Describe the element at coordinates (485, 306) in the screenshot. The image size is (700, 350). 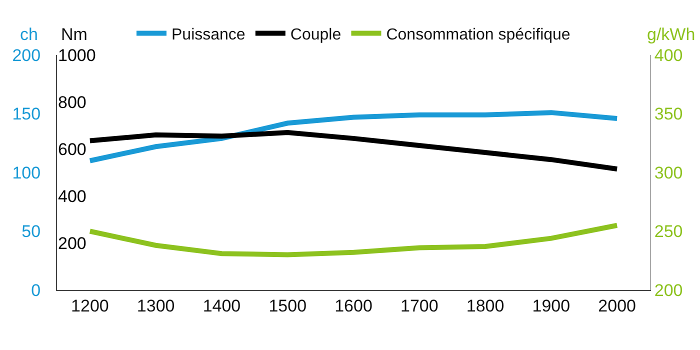
I see `x-tick-label: 1800` at that location.